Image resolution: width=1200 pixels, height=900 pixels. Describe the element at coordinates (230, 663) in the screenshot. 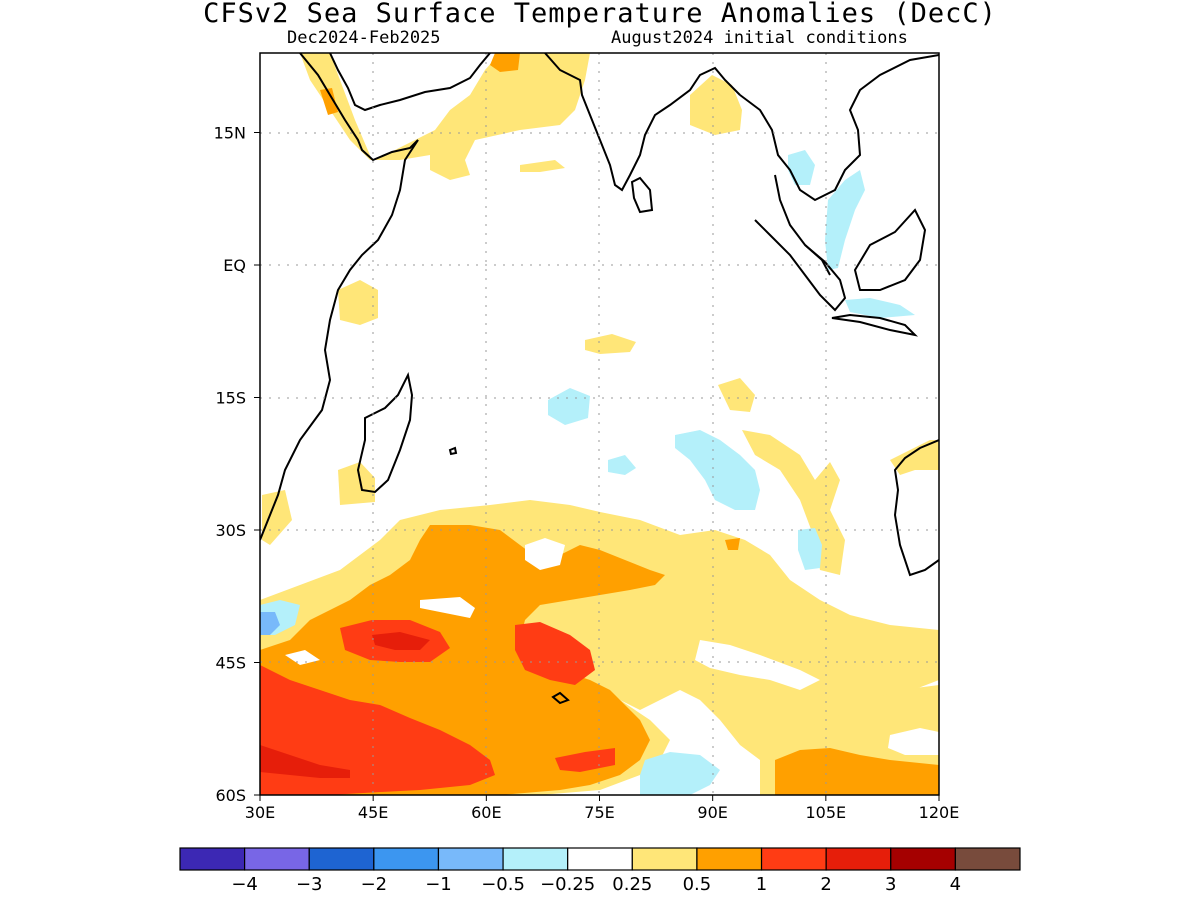

I see `y-tick-label: 45S` at that location.